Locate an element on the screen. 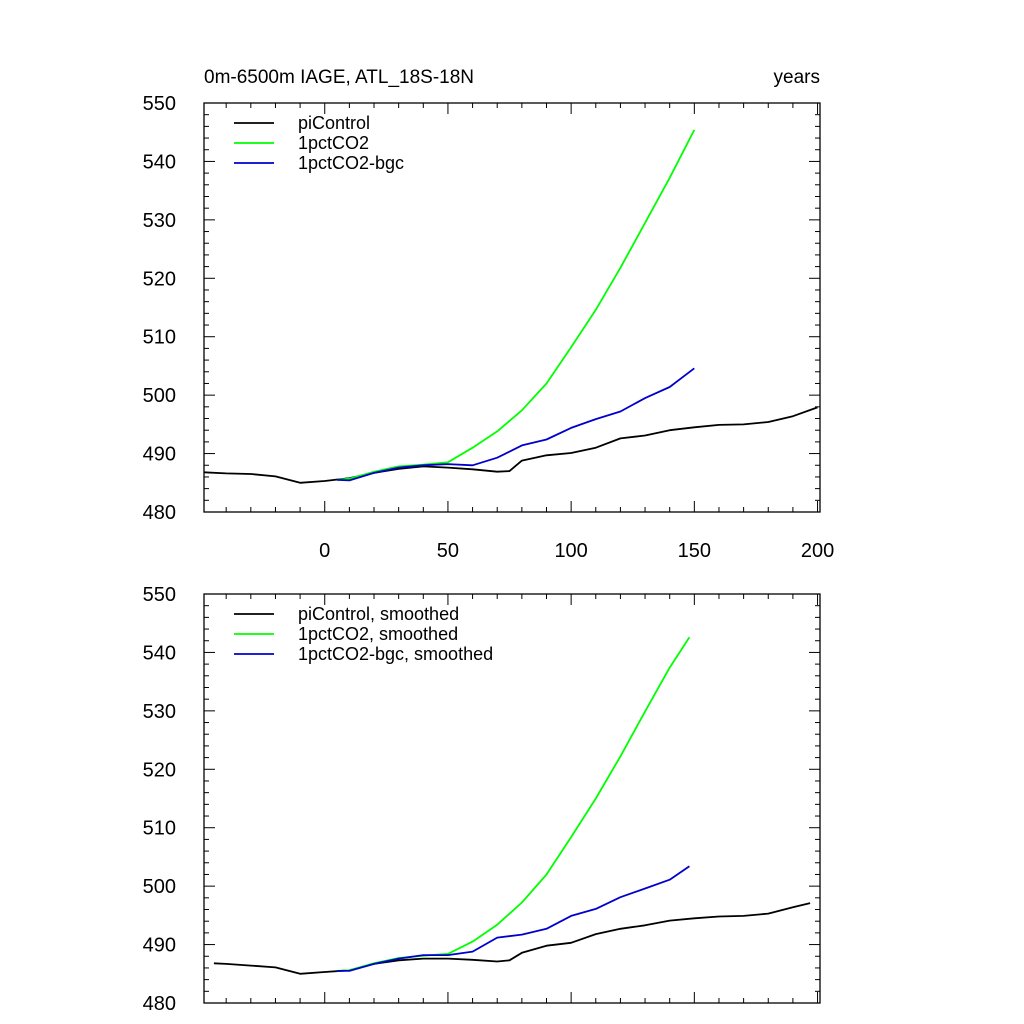  panel1-ytick-label-500: 500 is located at coordinates (159, 887).